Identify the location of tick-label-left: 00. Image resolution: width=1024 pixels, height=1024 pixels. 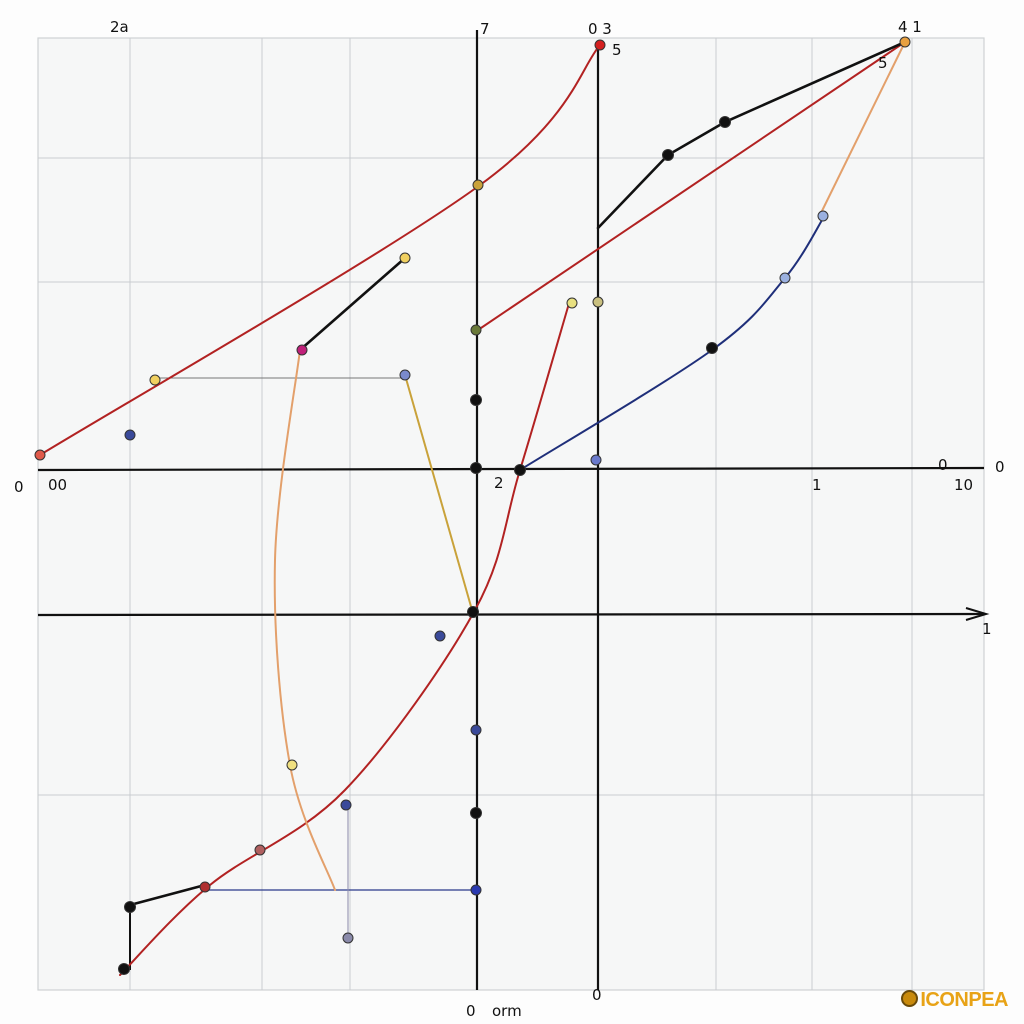
(57, 485).